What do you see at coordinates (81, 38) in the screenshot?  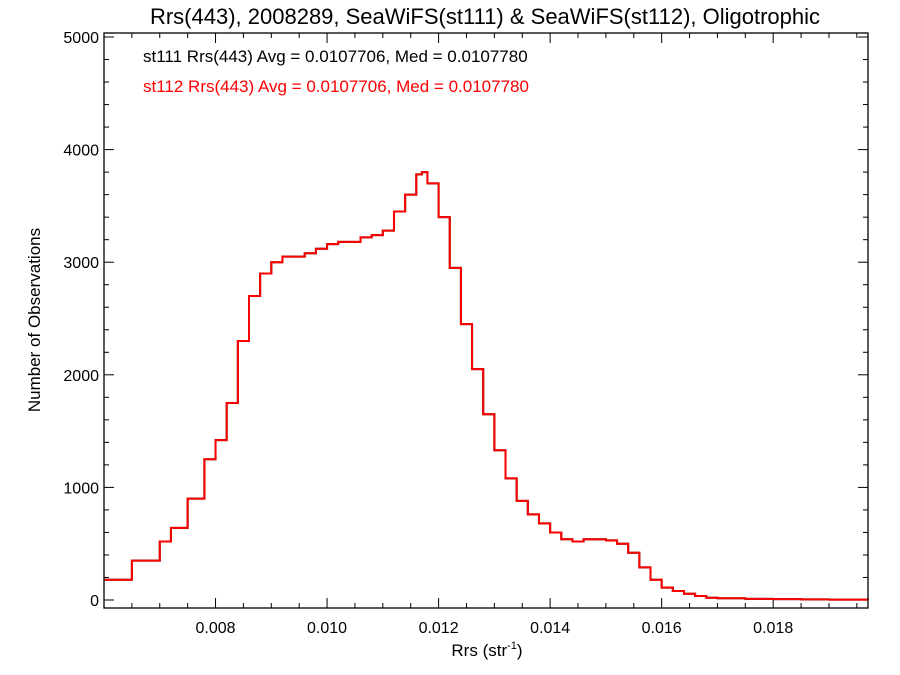 I see `y-tick-label: 5000` at bounding box center [81, 38].